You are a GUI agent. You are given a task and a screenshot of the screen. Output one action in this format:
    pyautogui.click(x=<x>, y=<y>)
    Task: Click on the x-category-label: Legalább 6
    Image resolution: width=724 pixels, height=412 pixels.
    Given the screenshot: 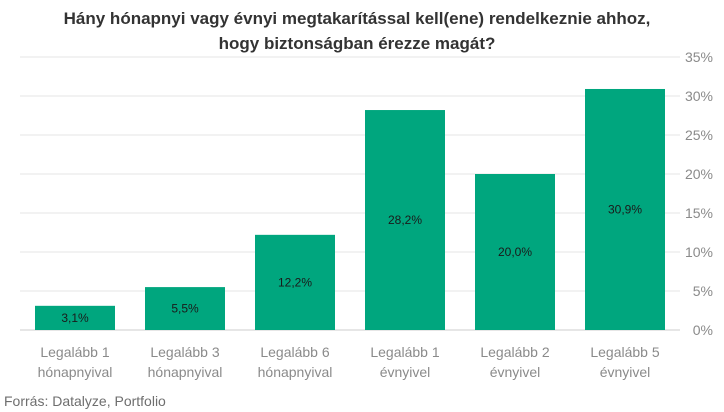 What is the action you would take?
    pyautogui.click(x=295, y=352)
    